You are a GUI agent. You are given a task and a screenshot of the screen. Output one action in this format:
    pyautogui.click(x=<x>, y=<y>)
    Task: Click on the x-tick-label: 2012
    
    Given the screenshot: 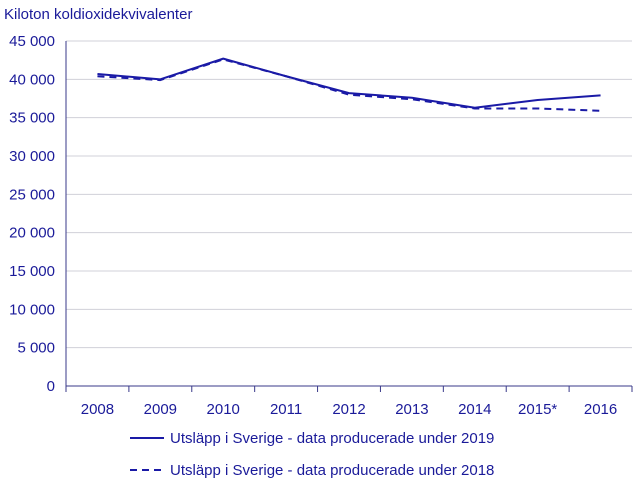 What is the action you would take?
    pyautogui.click(x=348, y=409)
    